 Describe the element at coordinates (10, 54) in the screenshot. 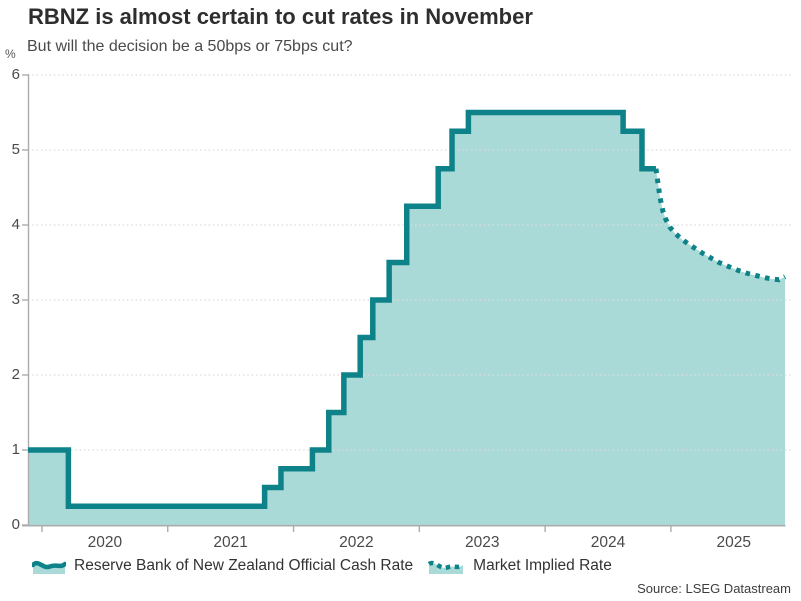

I see `y-axis-unit-label: %` at that location.